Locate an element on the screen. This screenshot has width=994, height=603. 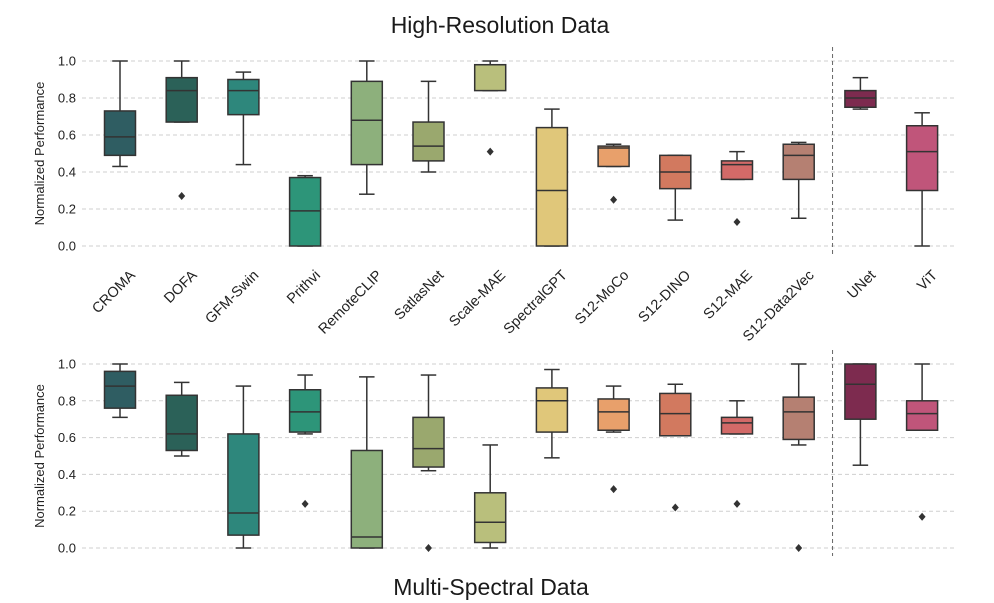
x-tick-label: Prithvi is located at coordinates (304, 288).